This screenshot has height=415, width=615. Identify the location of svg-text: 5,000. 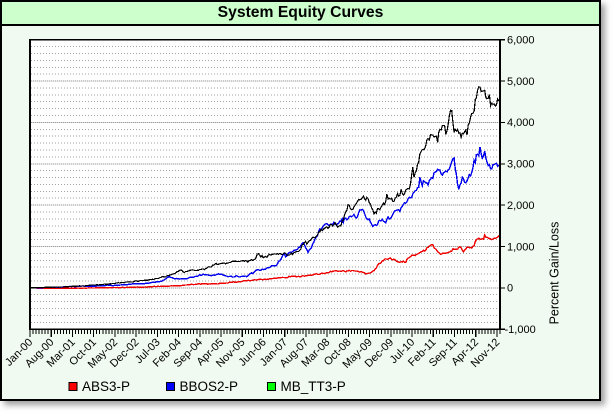
(521, 82).